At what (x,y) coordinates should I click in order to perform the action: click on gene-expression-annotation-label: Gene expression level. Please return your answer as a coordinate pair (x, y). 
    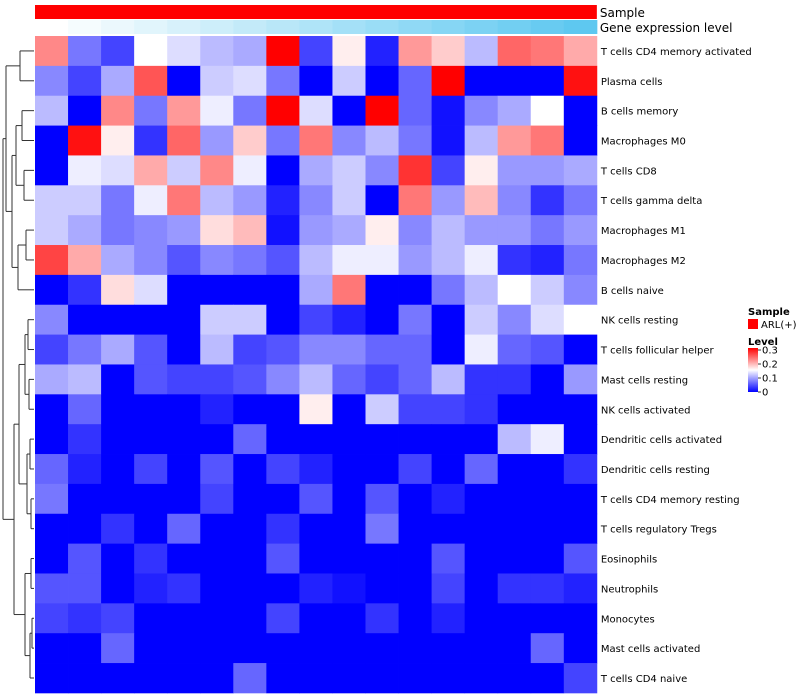
    Looking at the image, I should click on (666, 28).